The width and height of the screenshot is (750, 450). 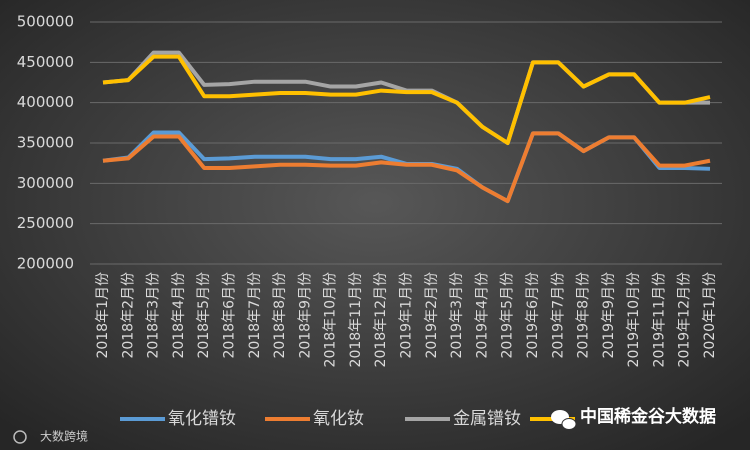 What do you see at coordinates (487, 419) in the screenshot?
I see `legend-label: 金属镨钕` at bounding box center [487, 419].